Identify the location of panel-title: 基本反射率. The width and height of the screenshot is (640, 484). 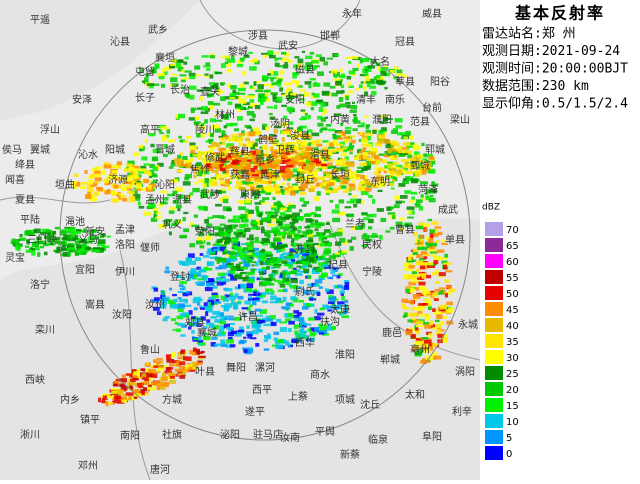
(559, 13).